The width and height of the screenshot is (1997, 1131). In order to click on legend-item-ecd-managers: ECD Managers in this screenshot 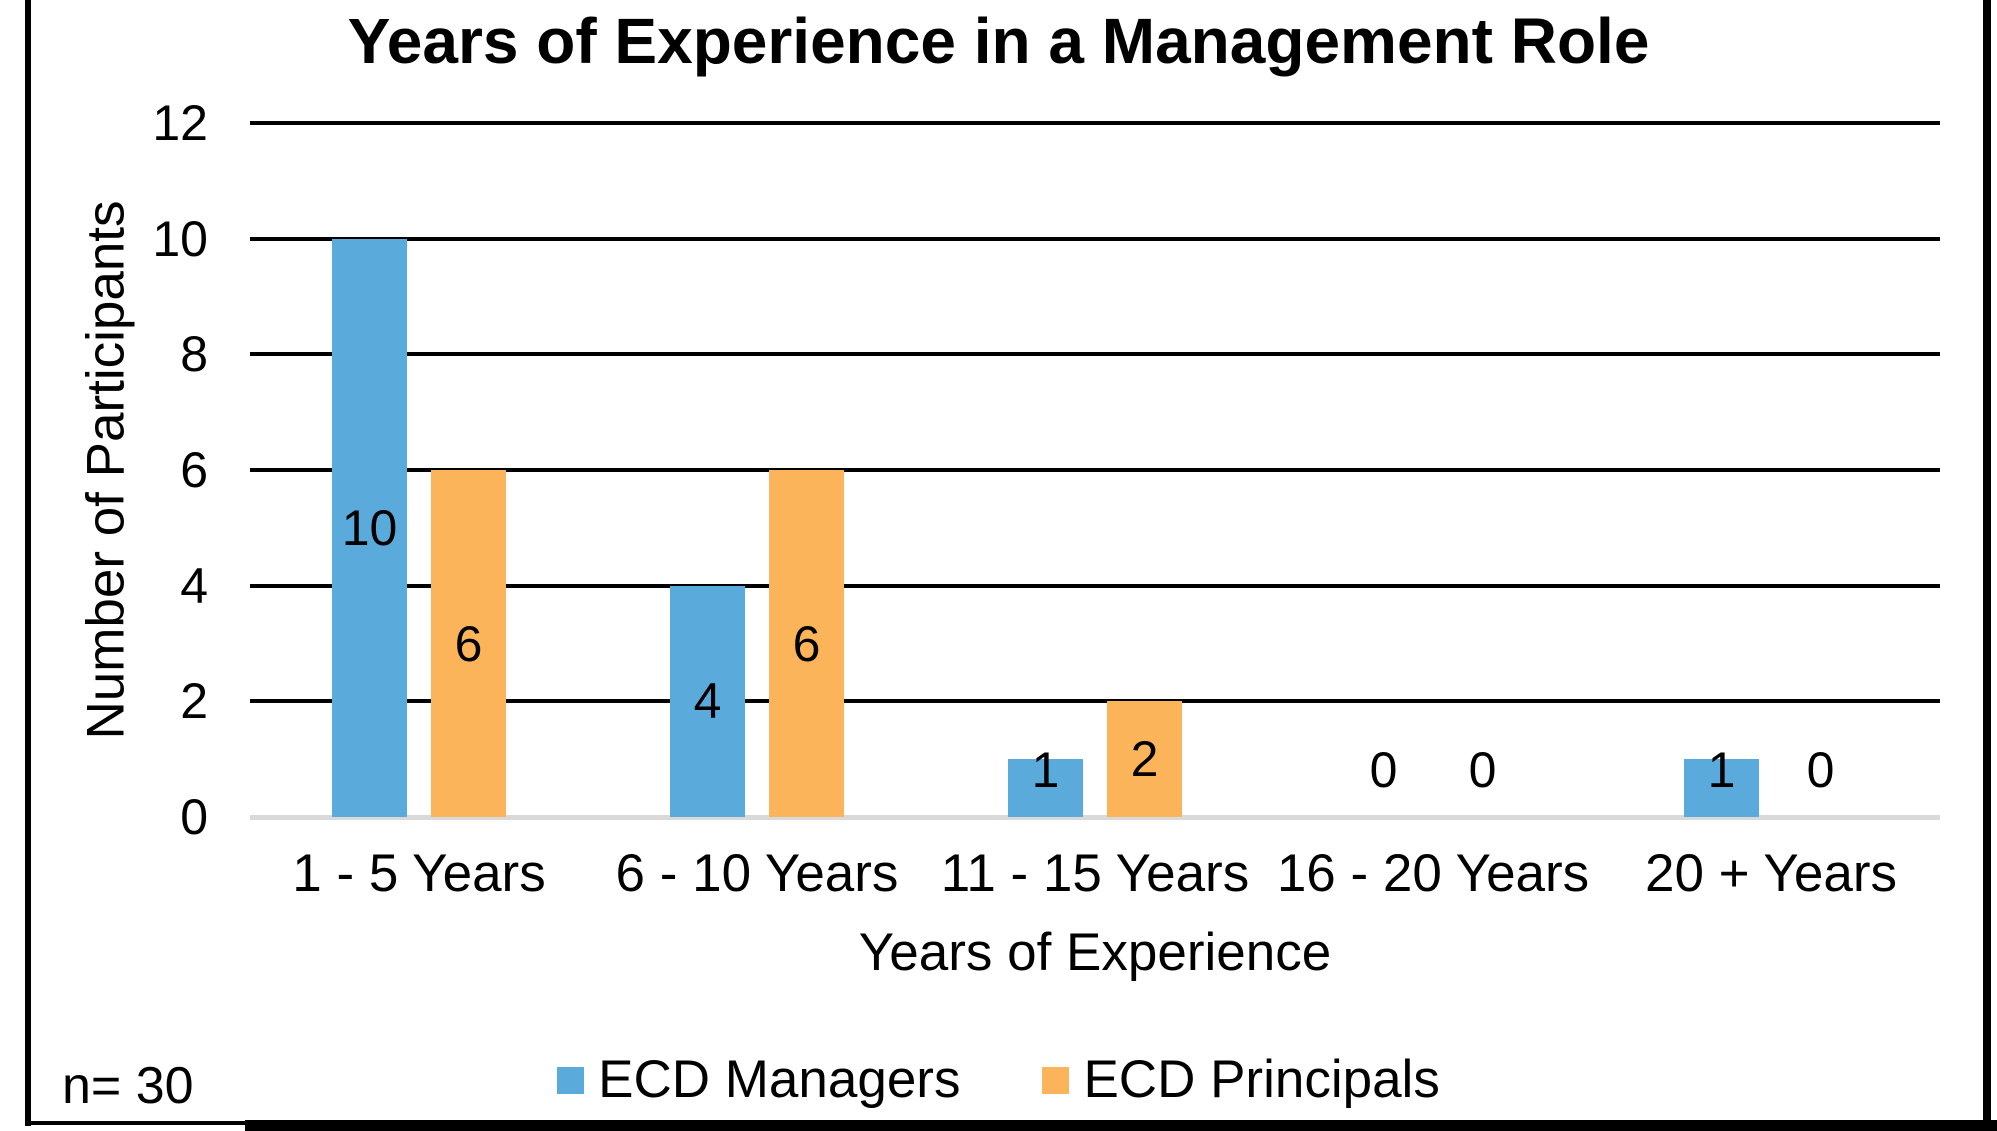, I will do `click(758, 1080)`.